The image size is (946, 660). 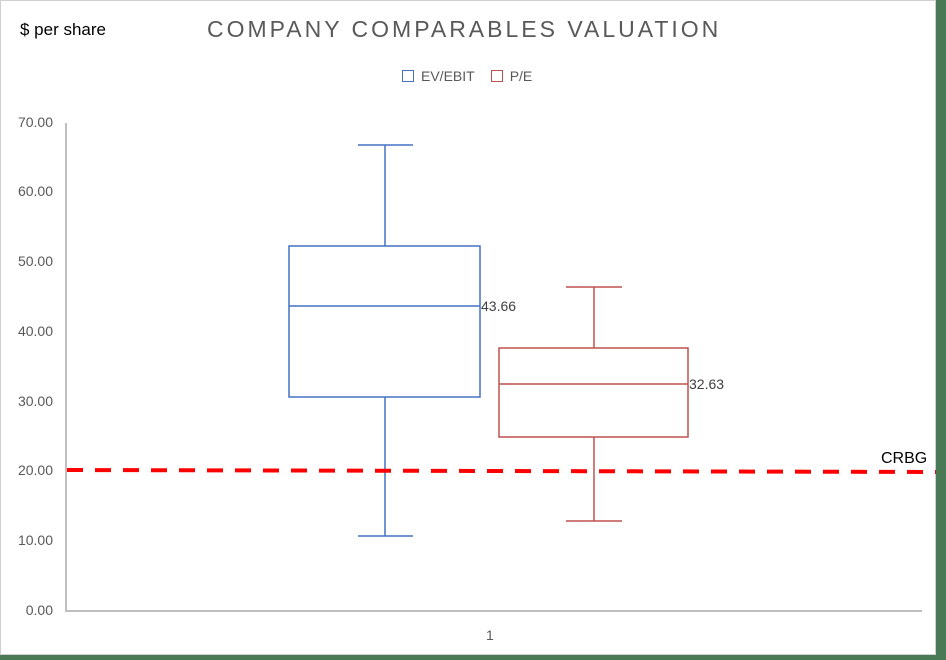 What do you see at coordinates (904, 458) in the screenshot?
I see `crbg-label: CRBG` at bounding box center [904, 458].